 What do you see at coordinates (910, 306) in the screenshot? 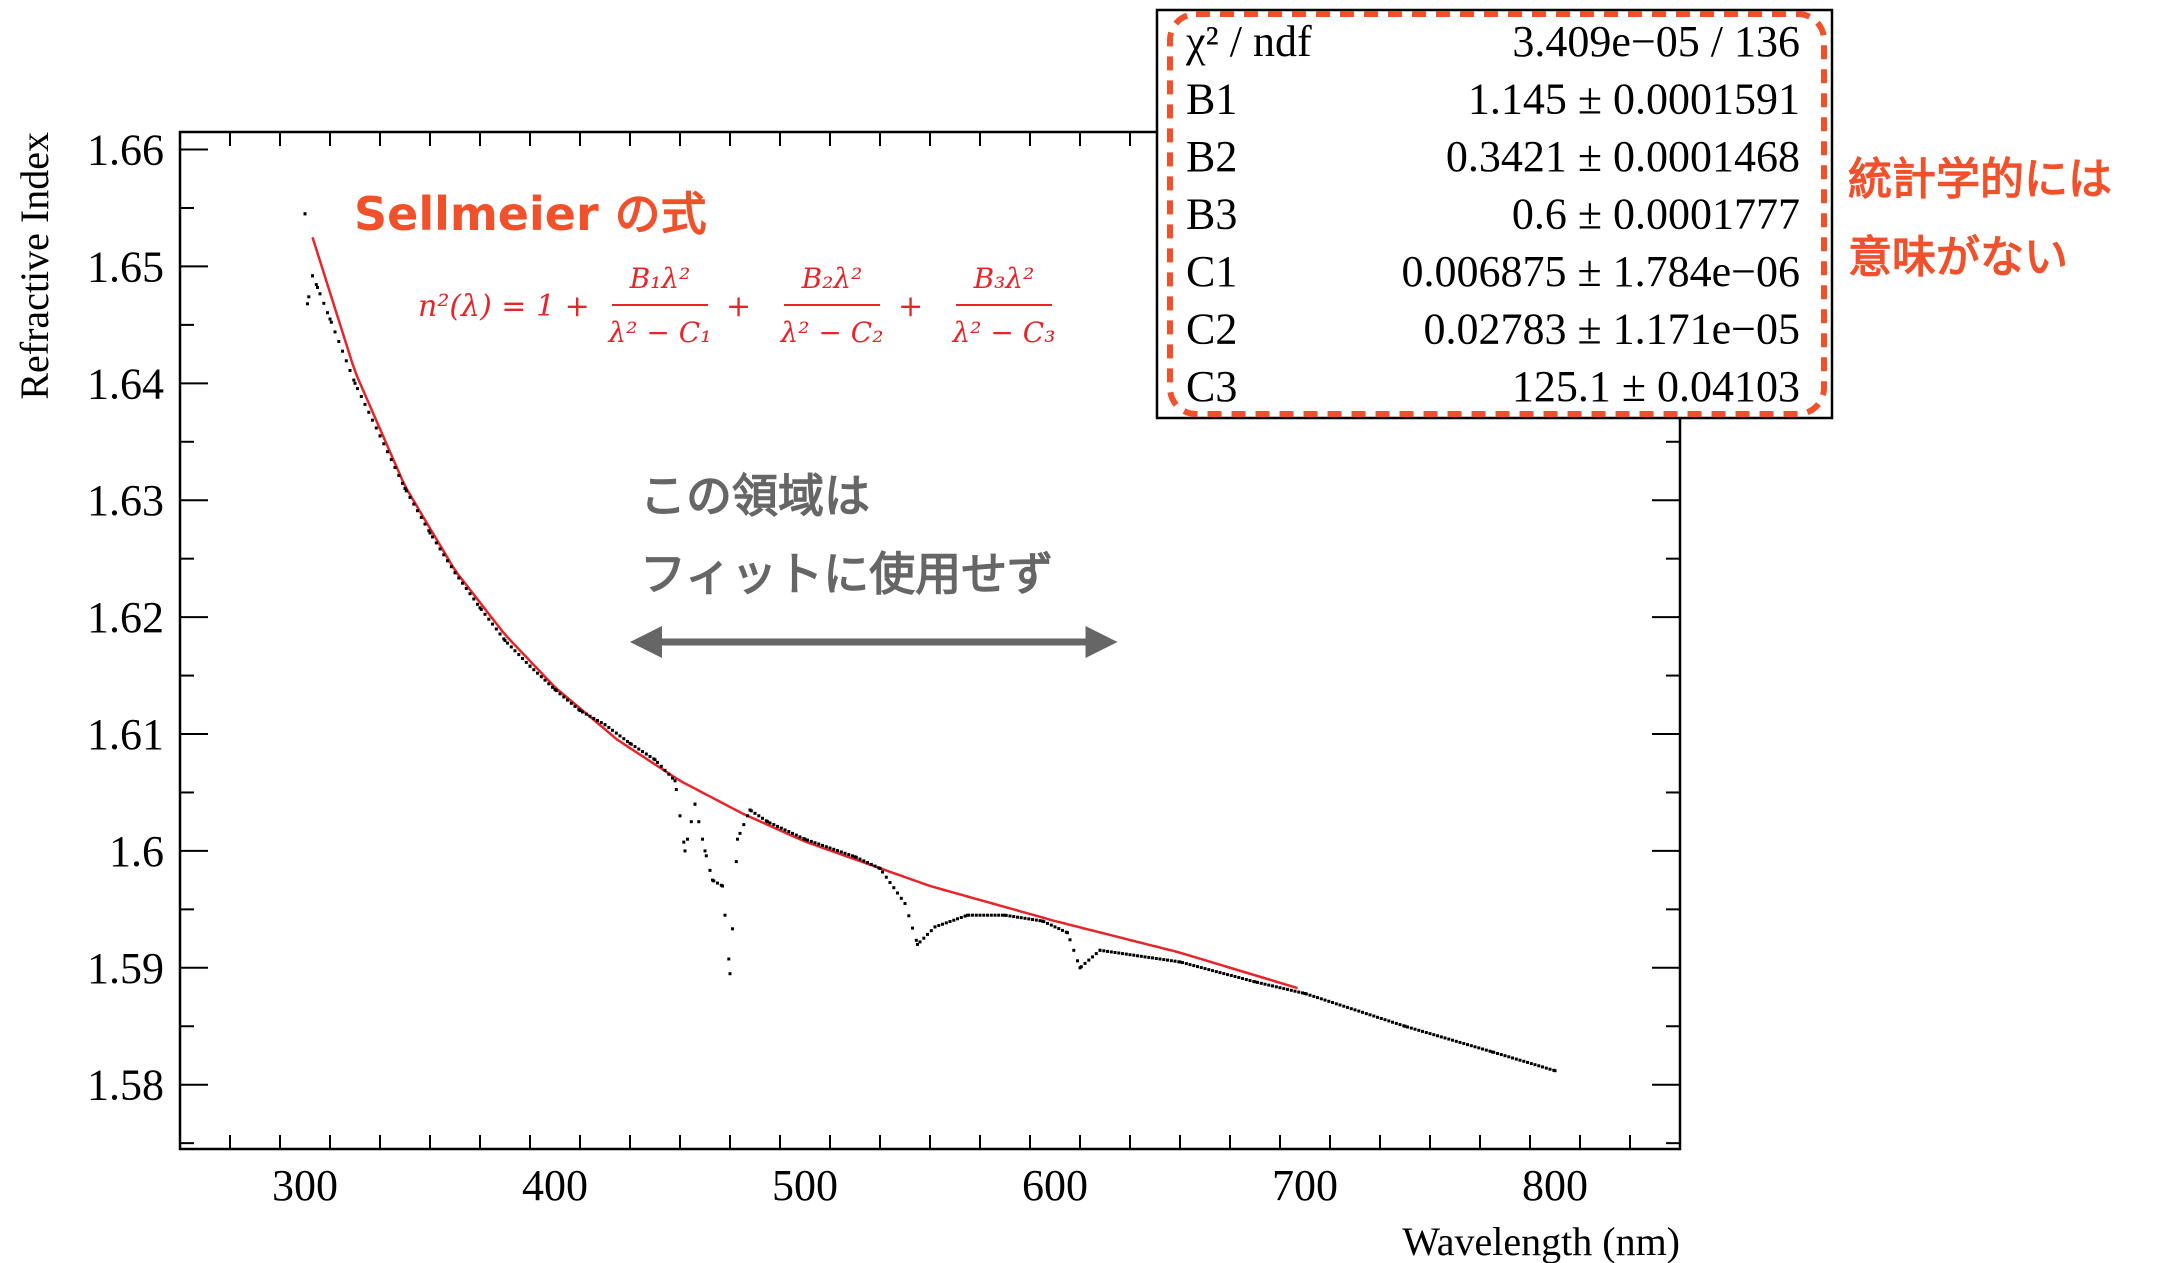
I see `formula-plus-2: +` at bounding box center [910, 306].